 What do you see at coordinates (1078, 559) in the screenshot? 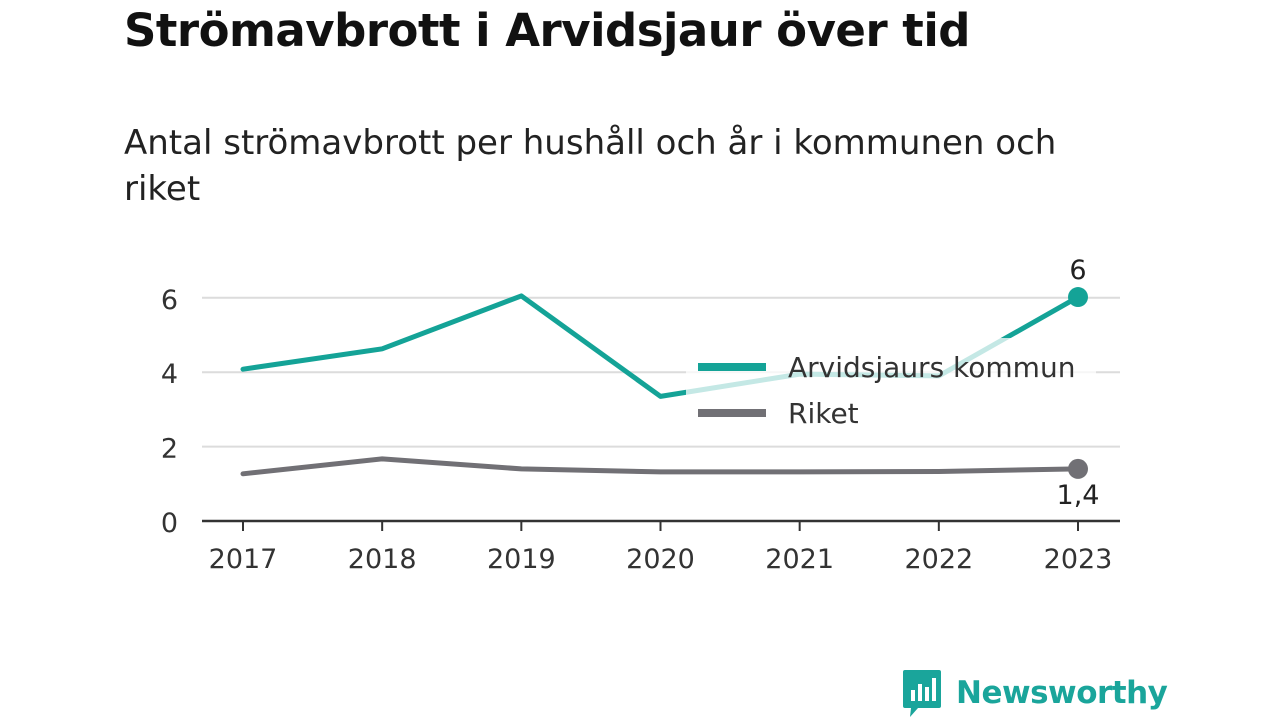
I see `x-tick-label: 2023` at bounding box center [1078, 559].